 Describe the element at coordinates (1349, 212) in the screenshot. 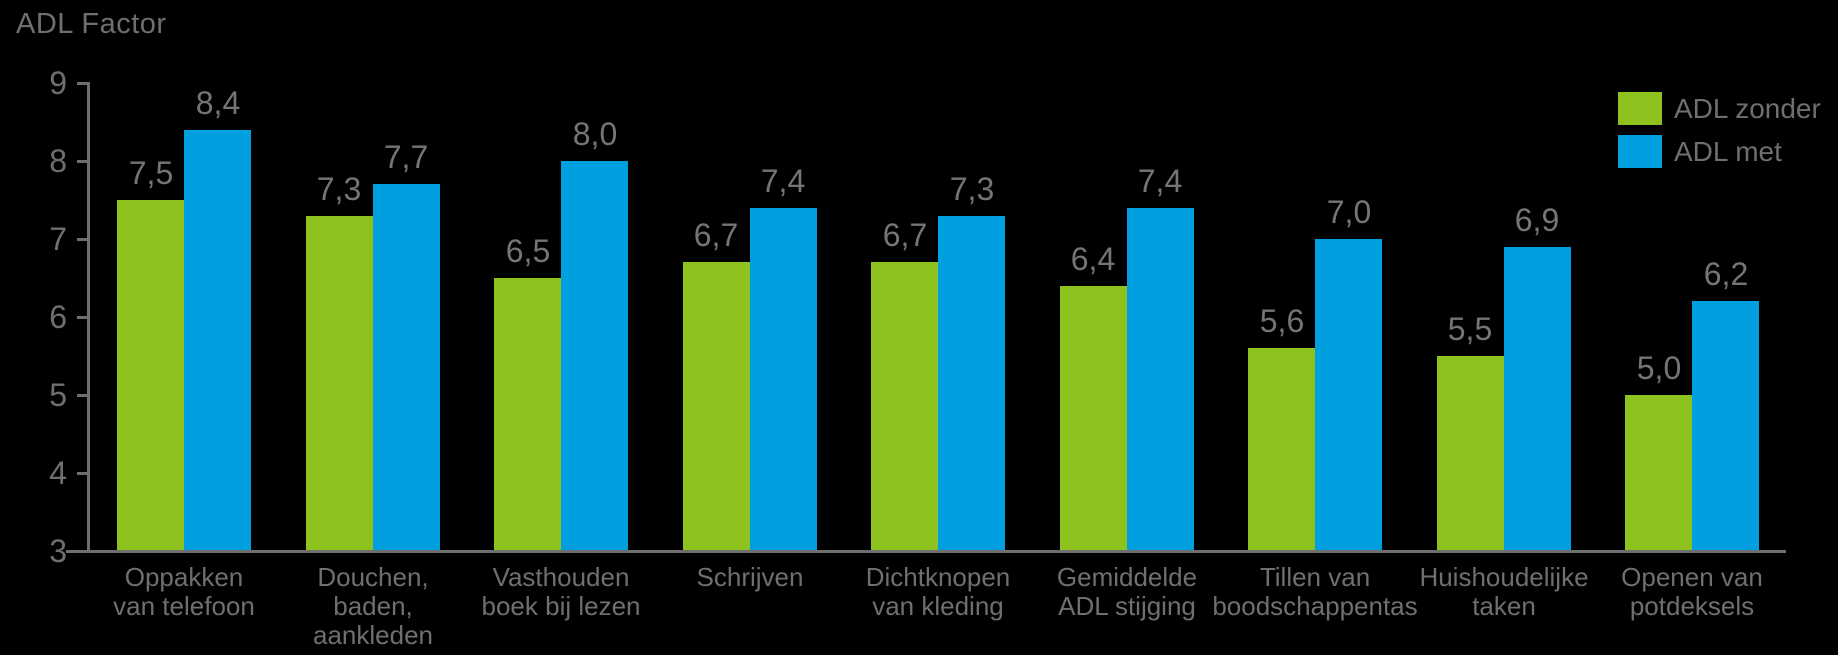

I see `value-label: 7,0` at that location.